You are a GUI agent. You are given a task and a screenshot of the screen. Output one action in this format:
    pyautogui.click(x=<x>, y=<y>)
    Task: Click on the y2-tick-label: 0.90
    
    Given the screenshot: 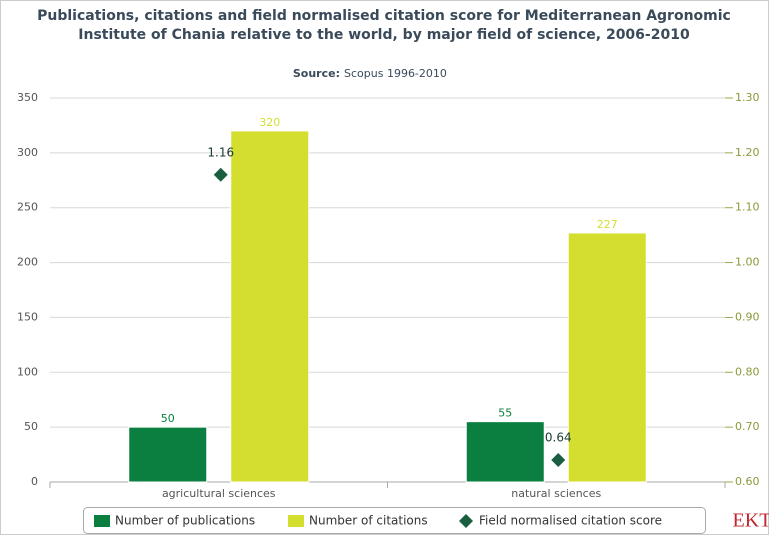 What is the action you would take?
    pyautogui.click(x=747, y=316)
    